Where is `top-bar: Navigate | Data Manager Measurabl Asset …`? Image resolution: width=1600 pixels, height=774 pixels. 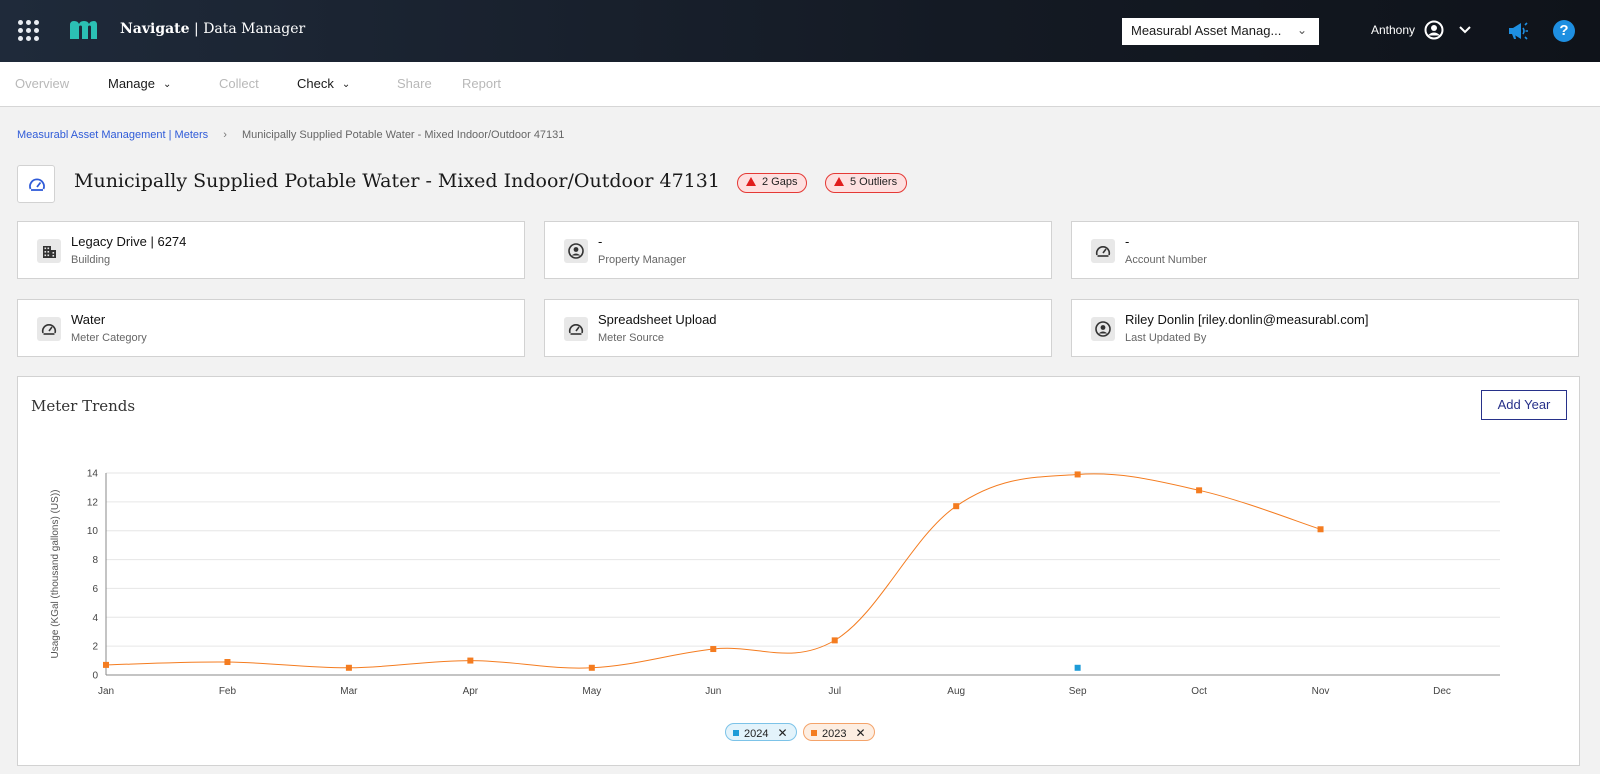
top-bar: Navigate | Data Manager Measurabl Asset … is located at coordinates (800, 31).